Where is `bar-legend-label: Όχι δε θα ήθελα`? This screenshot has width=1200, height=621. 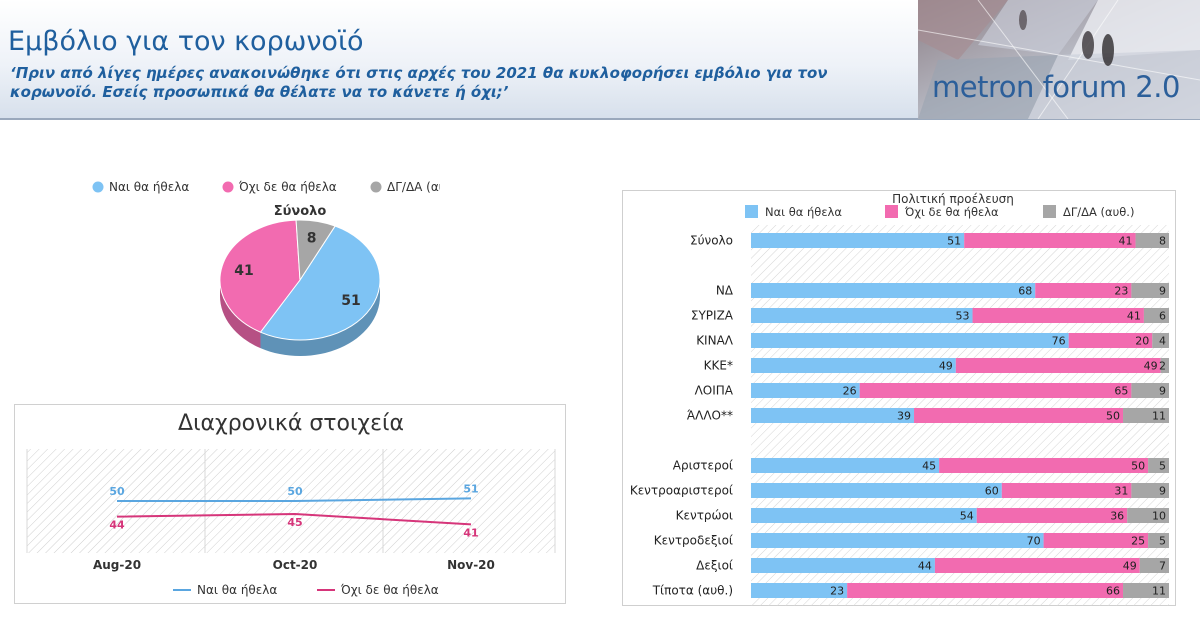 bar-legend-label: Όχι δε θα ήθελα is located at coordinates (951, 212).